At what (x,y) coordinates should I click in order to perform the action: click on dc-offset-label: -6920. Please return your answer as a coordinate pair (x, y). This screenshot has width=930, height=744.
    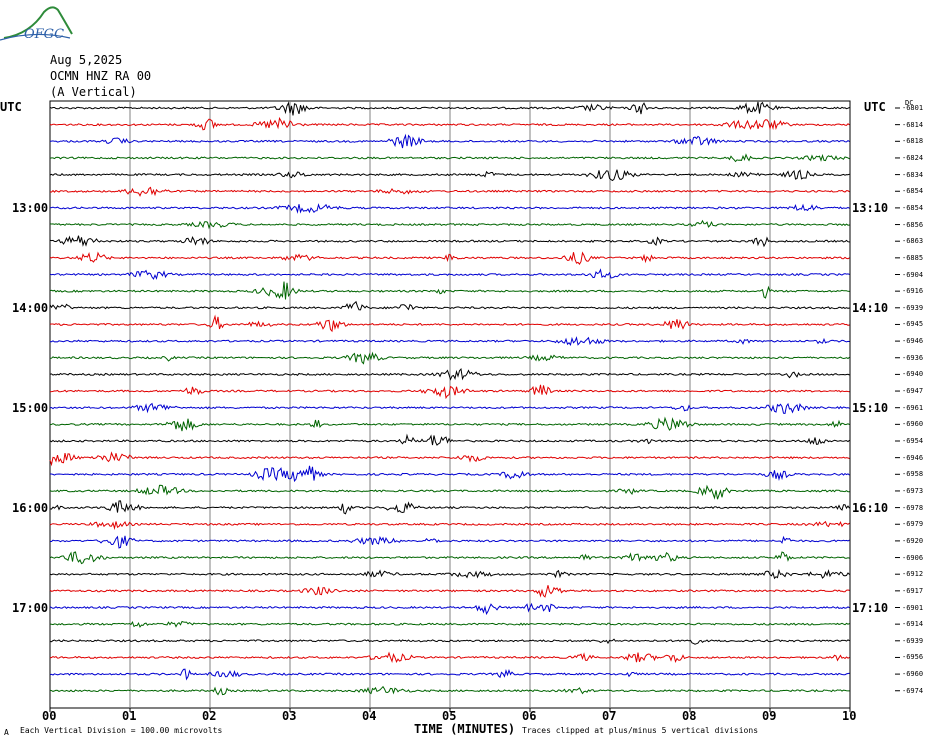
    Looking at the image, I should click on (913, 540).